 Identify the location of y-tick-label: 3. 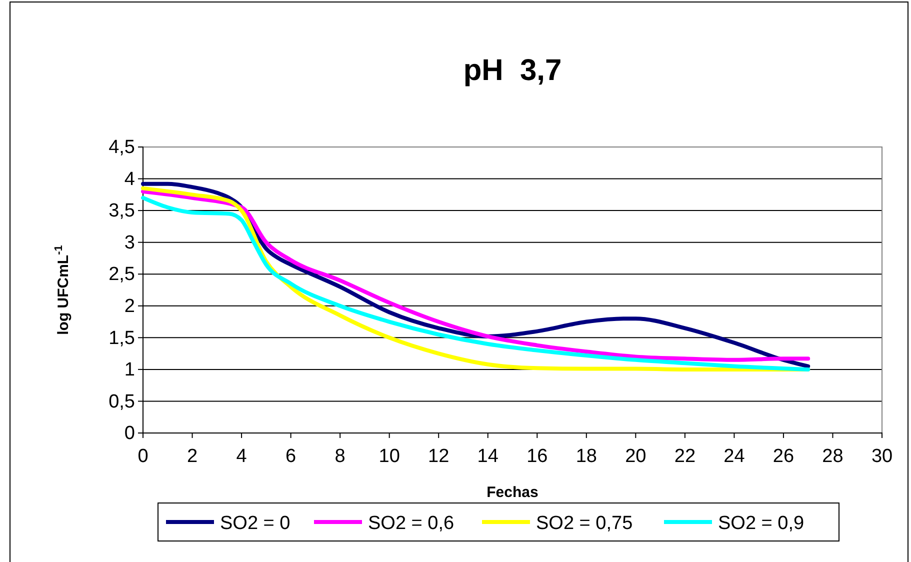
(129, 243).